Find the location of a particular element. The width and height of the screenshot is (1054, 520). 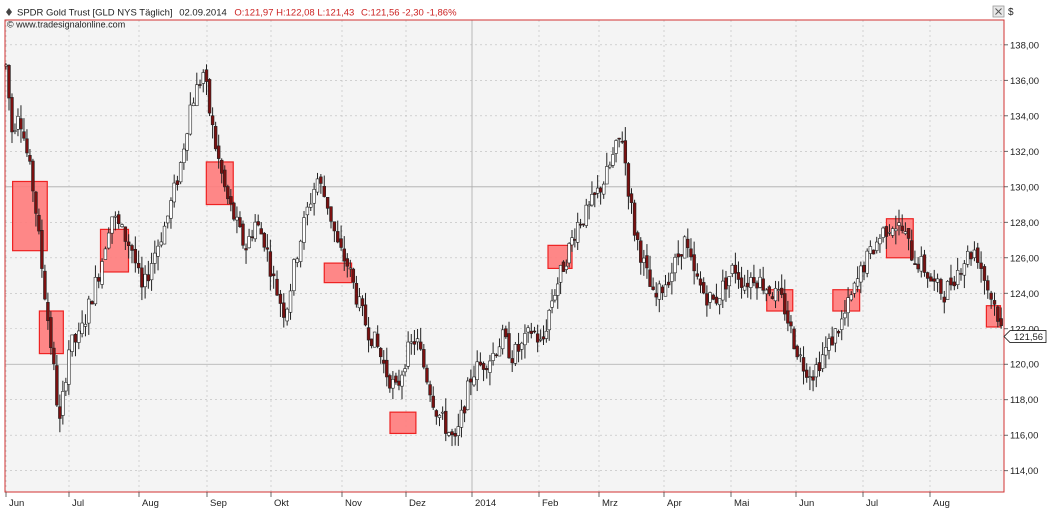

diamond-icon is located at coordinates (9, 12).